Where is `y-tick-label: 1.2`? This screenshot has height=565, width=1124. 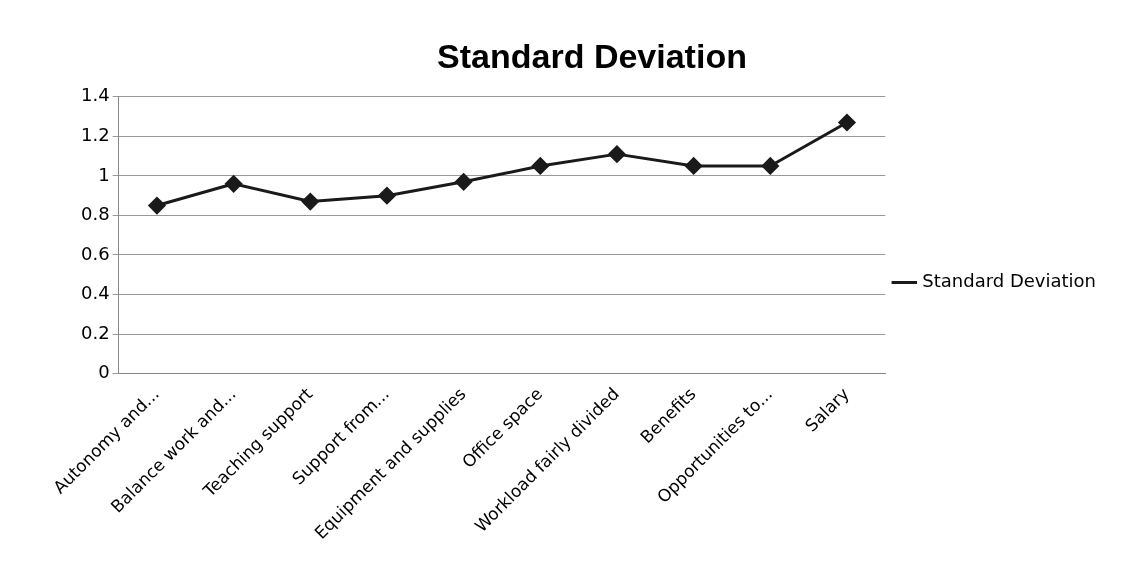
y-tick-label: 1.2 is located at coordinates (95, 135).